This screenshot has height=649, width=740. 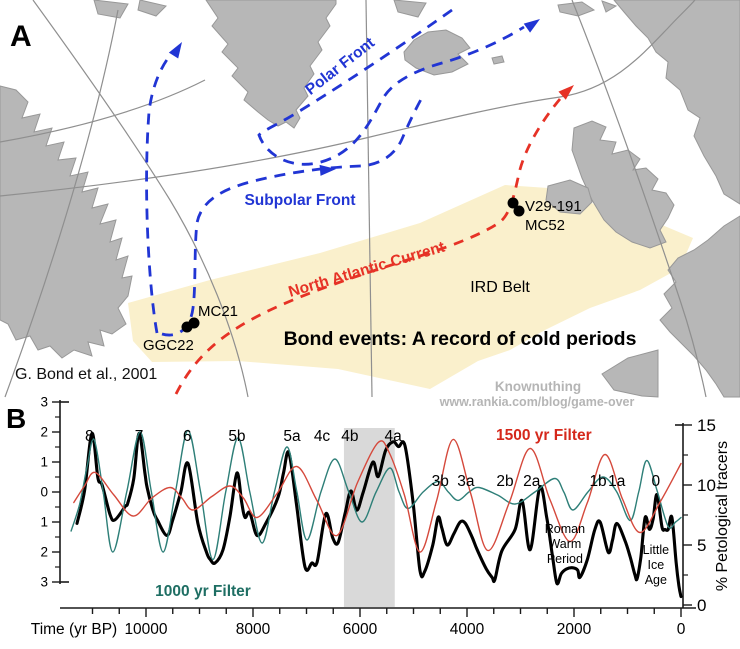 I want to click on subpolar-gyre-west-line, so click(x=161, y=190).